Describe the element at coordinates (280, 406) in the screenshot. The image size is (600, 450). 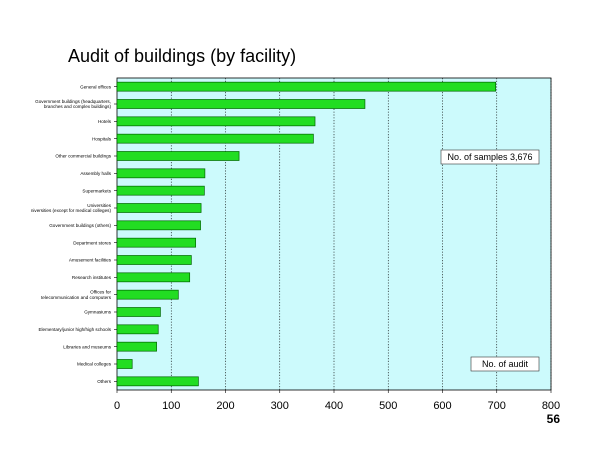
I see `x-tick-label-300: 300` at that location.